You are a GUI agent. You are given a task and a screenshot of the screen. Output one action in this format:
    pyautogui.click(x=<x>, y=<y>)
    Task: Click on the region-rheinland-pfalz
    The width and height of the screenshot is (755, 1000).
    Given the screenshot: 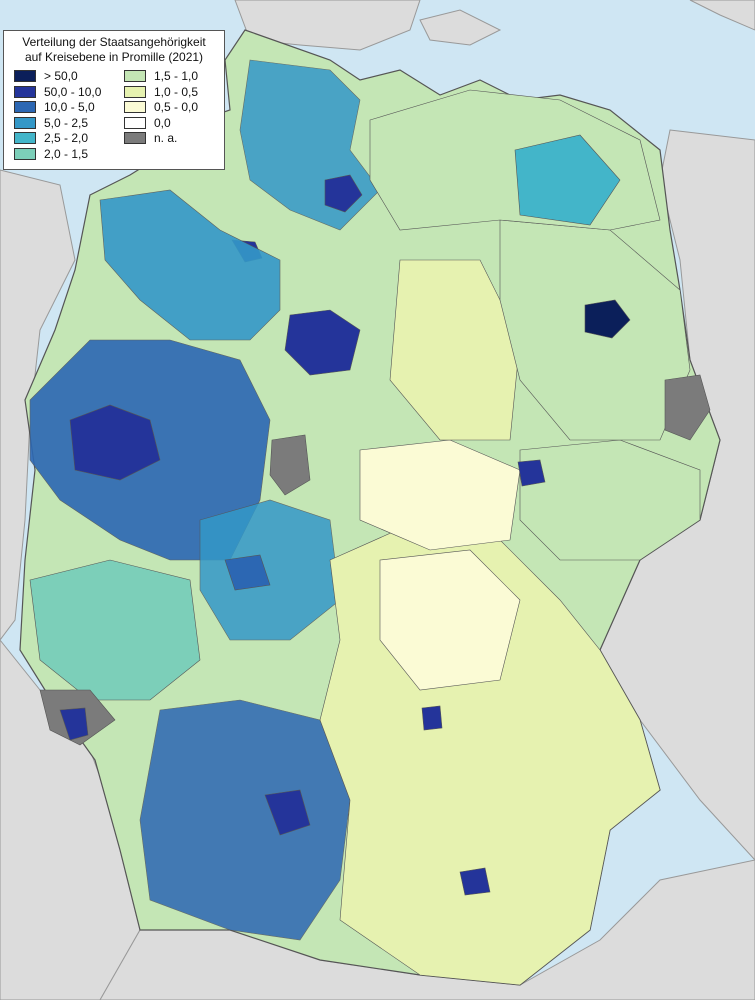 What is the action you would take?
    pyautogui.click(x=115, y=630)
    